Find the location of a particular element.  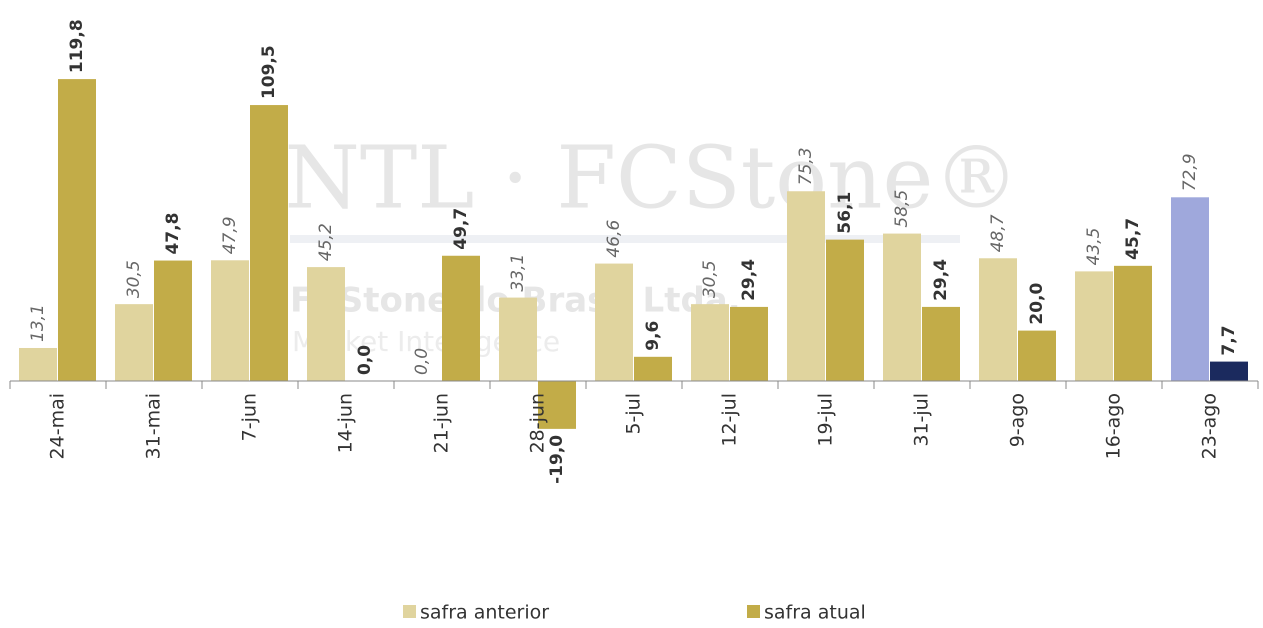

x-tick-label: 9-ago is located at coordinates (1018, 420).